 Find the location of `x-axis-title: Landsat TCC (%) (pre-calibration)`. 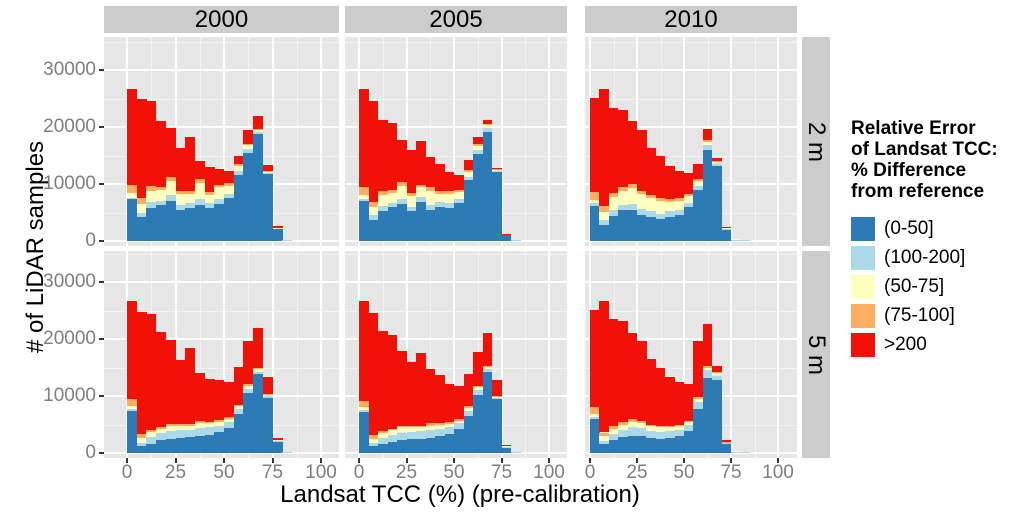

x-axis-title: Landsat TCC (%) (pre-calibration) is located at coordinates (460, 494).